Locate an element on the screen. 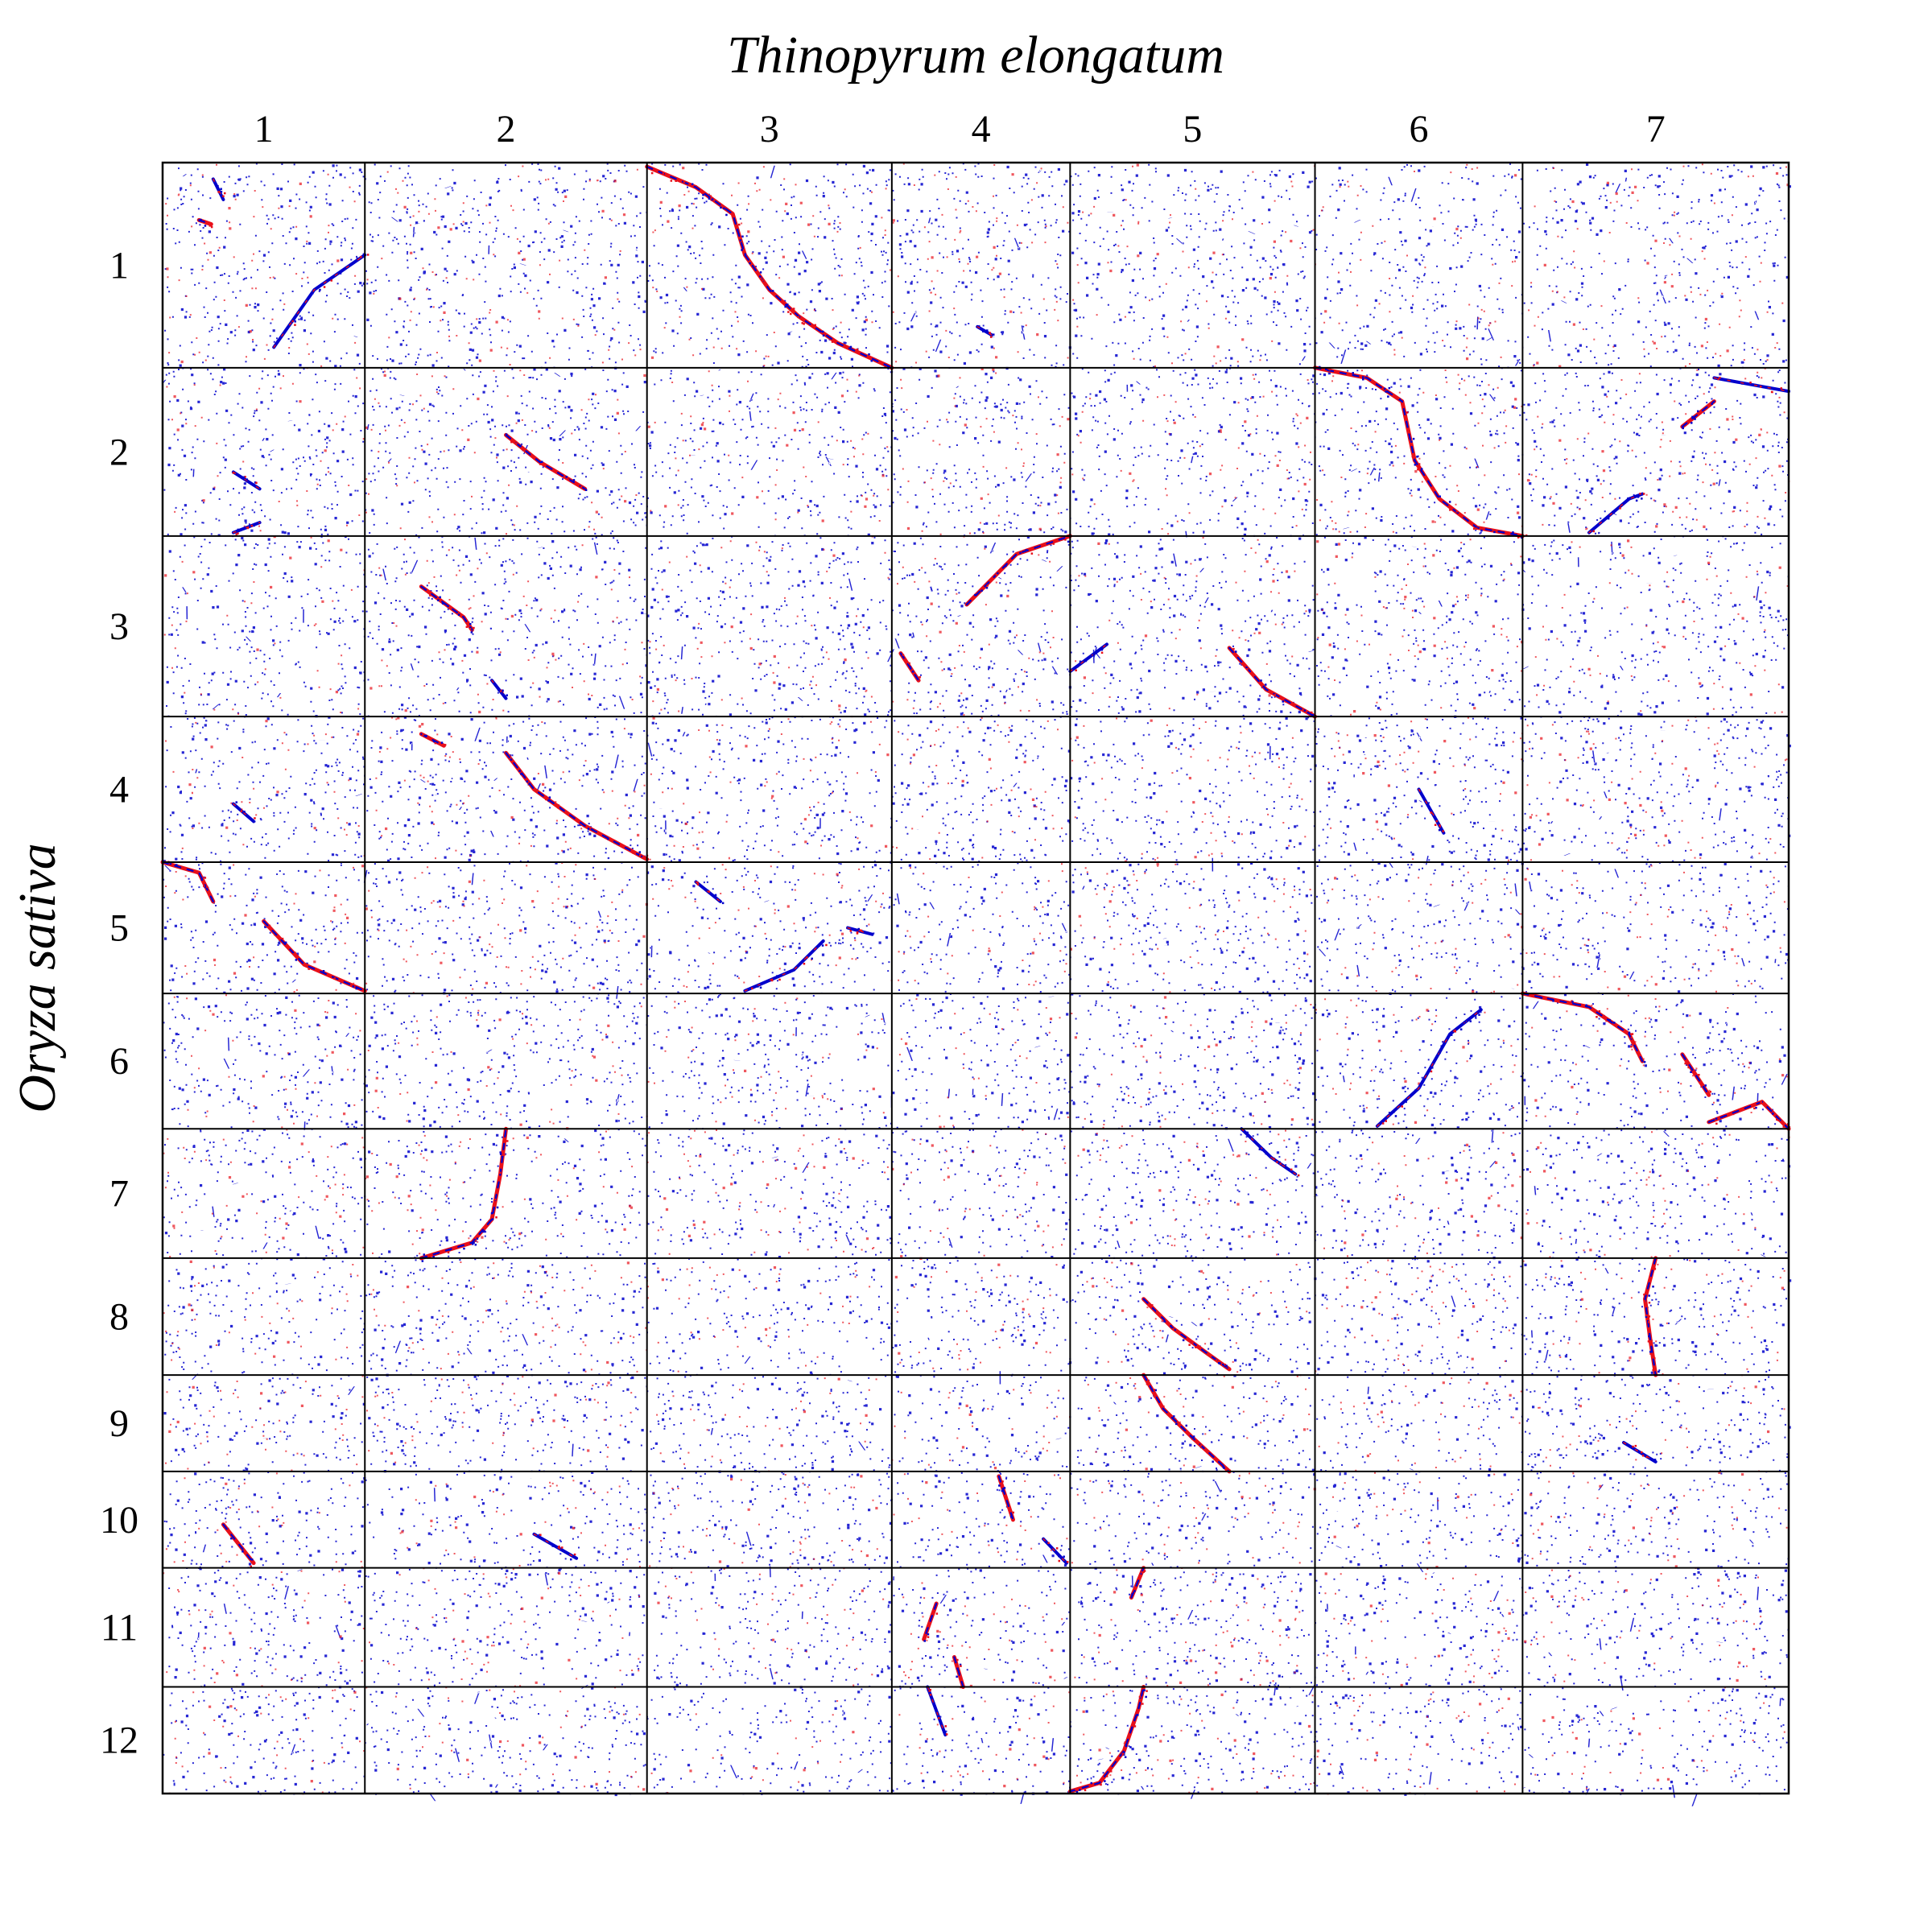 This screenshot has width=1932, height=1932. y-tick-label: 7 is located at coordinates (119, 1194).